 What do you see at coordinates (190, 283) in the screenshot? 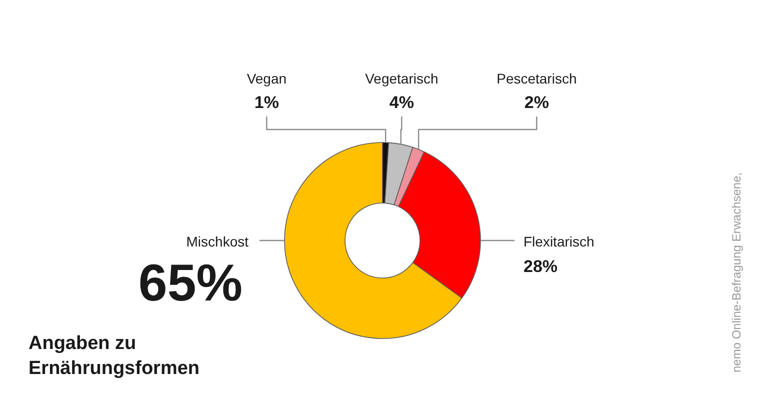
I see `data-label: 65%` at bounding box center [190, 283].